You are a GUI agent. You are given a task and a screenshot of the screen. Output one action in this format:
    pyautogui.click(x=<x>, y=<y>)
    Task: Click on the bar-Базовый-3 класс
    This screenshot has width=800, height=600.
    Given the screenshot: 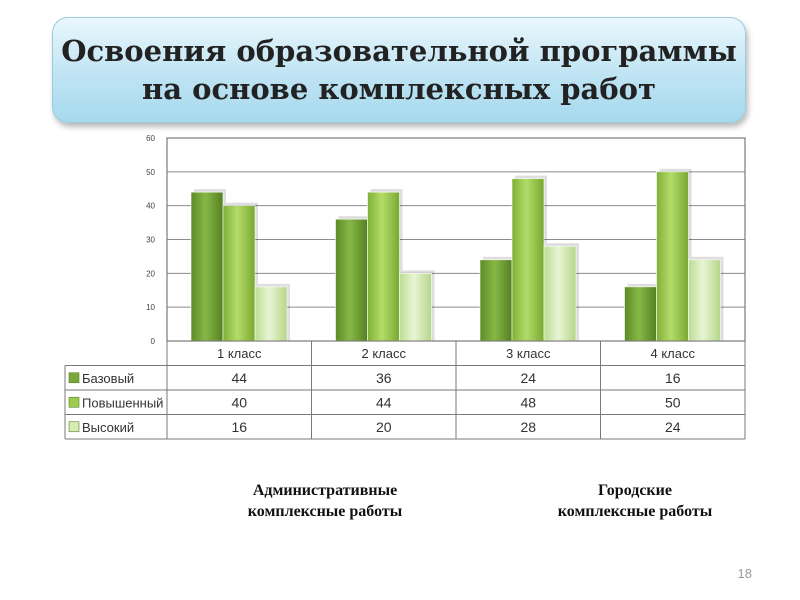 What is the action you would take?
    pyautogui.click(x=496, y=300)
    